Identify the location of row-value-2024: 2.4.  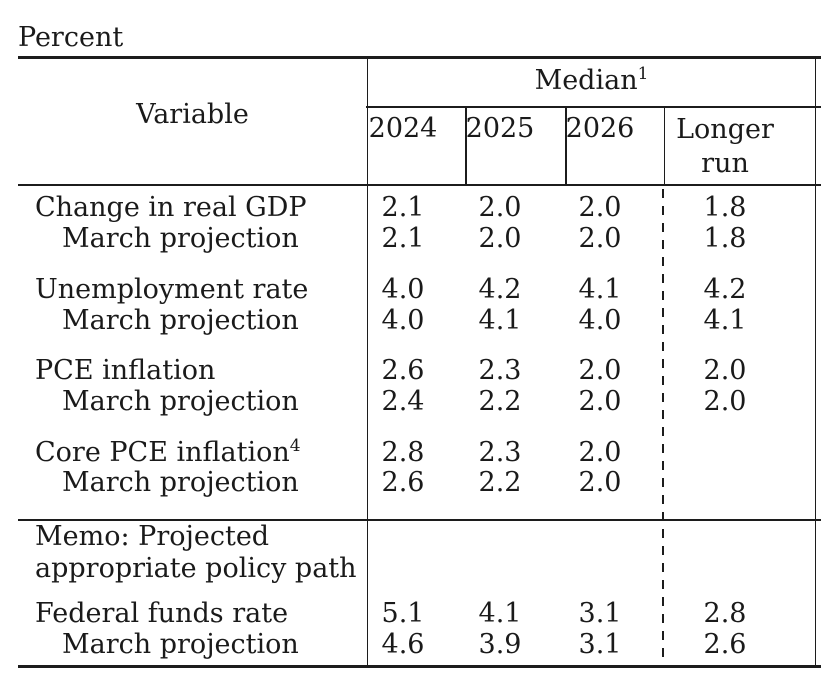
(403, 401).